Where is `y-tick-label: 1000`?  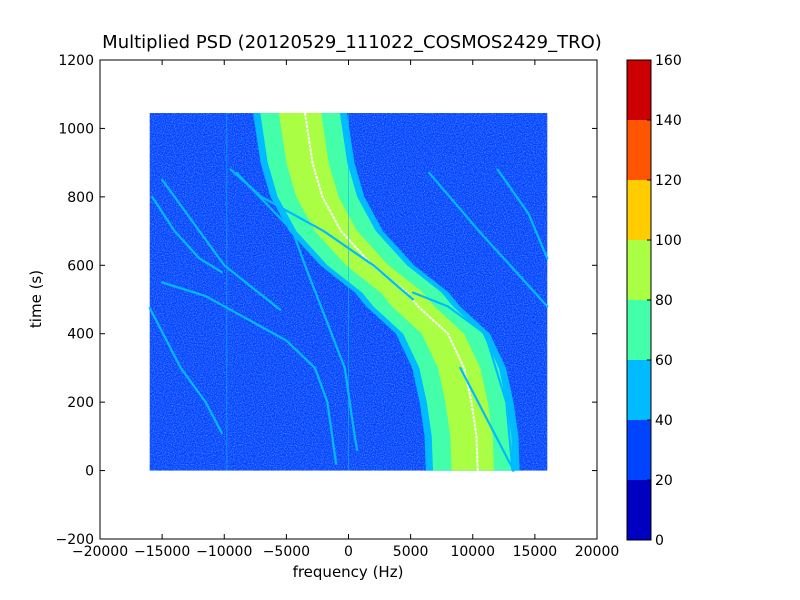 y-tick-label: 1000 is located at coordinates (76, 129).